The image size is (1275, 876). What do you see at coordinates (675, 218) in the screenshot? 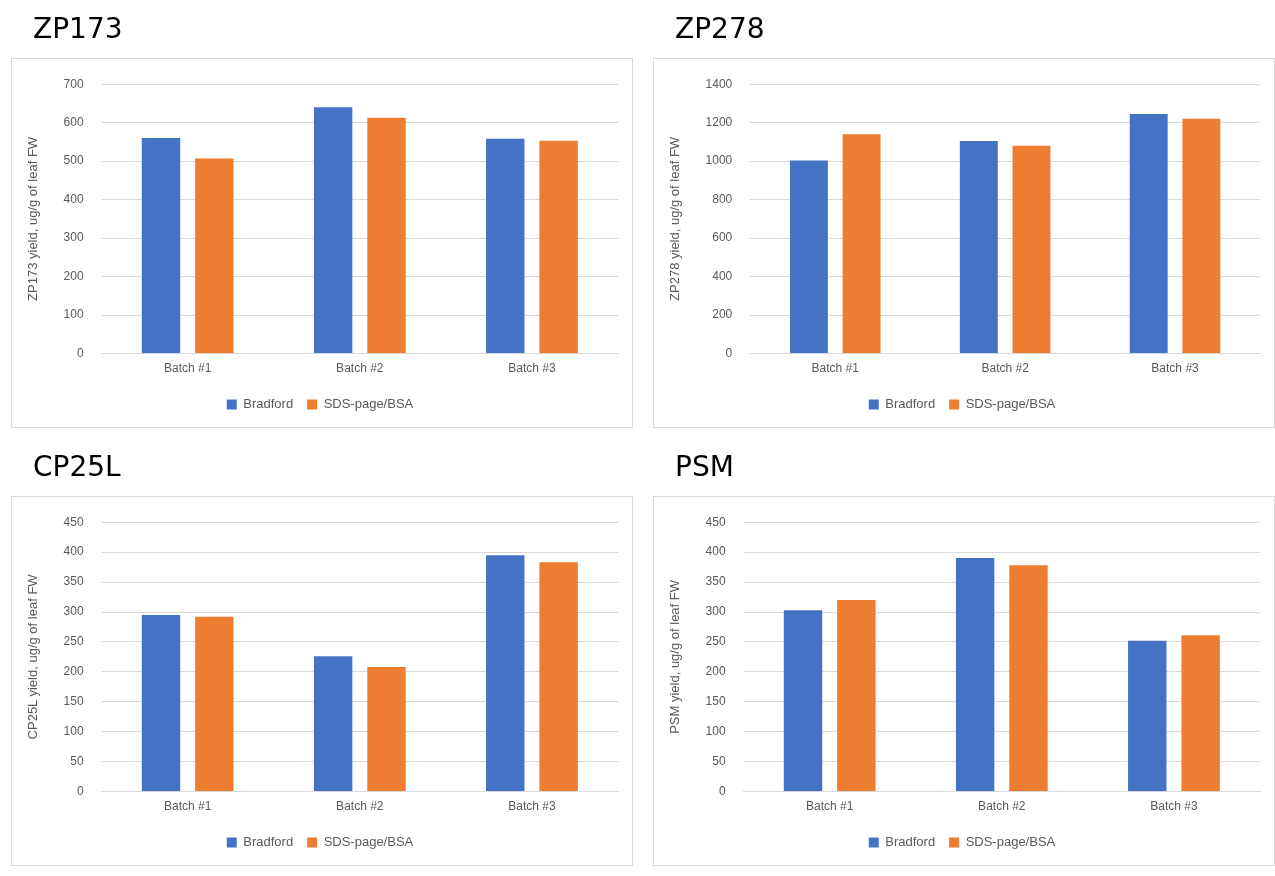
I see `y-axis-title: ZP278 yield, ug/g of leaf FW` at bounding box center [675, 218].